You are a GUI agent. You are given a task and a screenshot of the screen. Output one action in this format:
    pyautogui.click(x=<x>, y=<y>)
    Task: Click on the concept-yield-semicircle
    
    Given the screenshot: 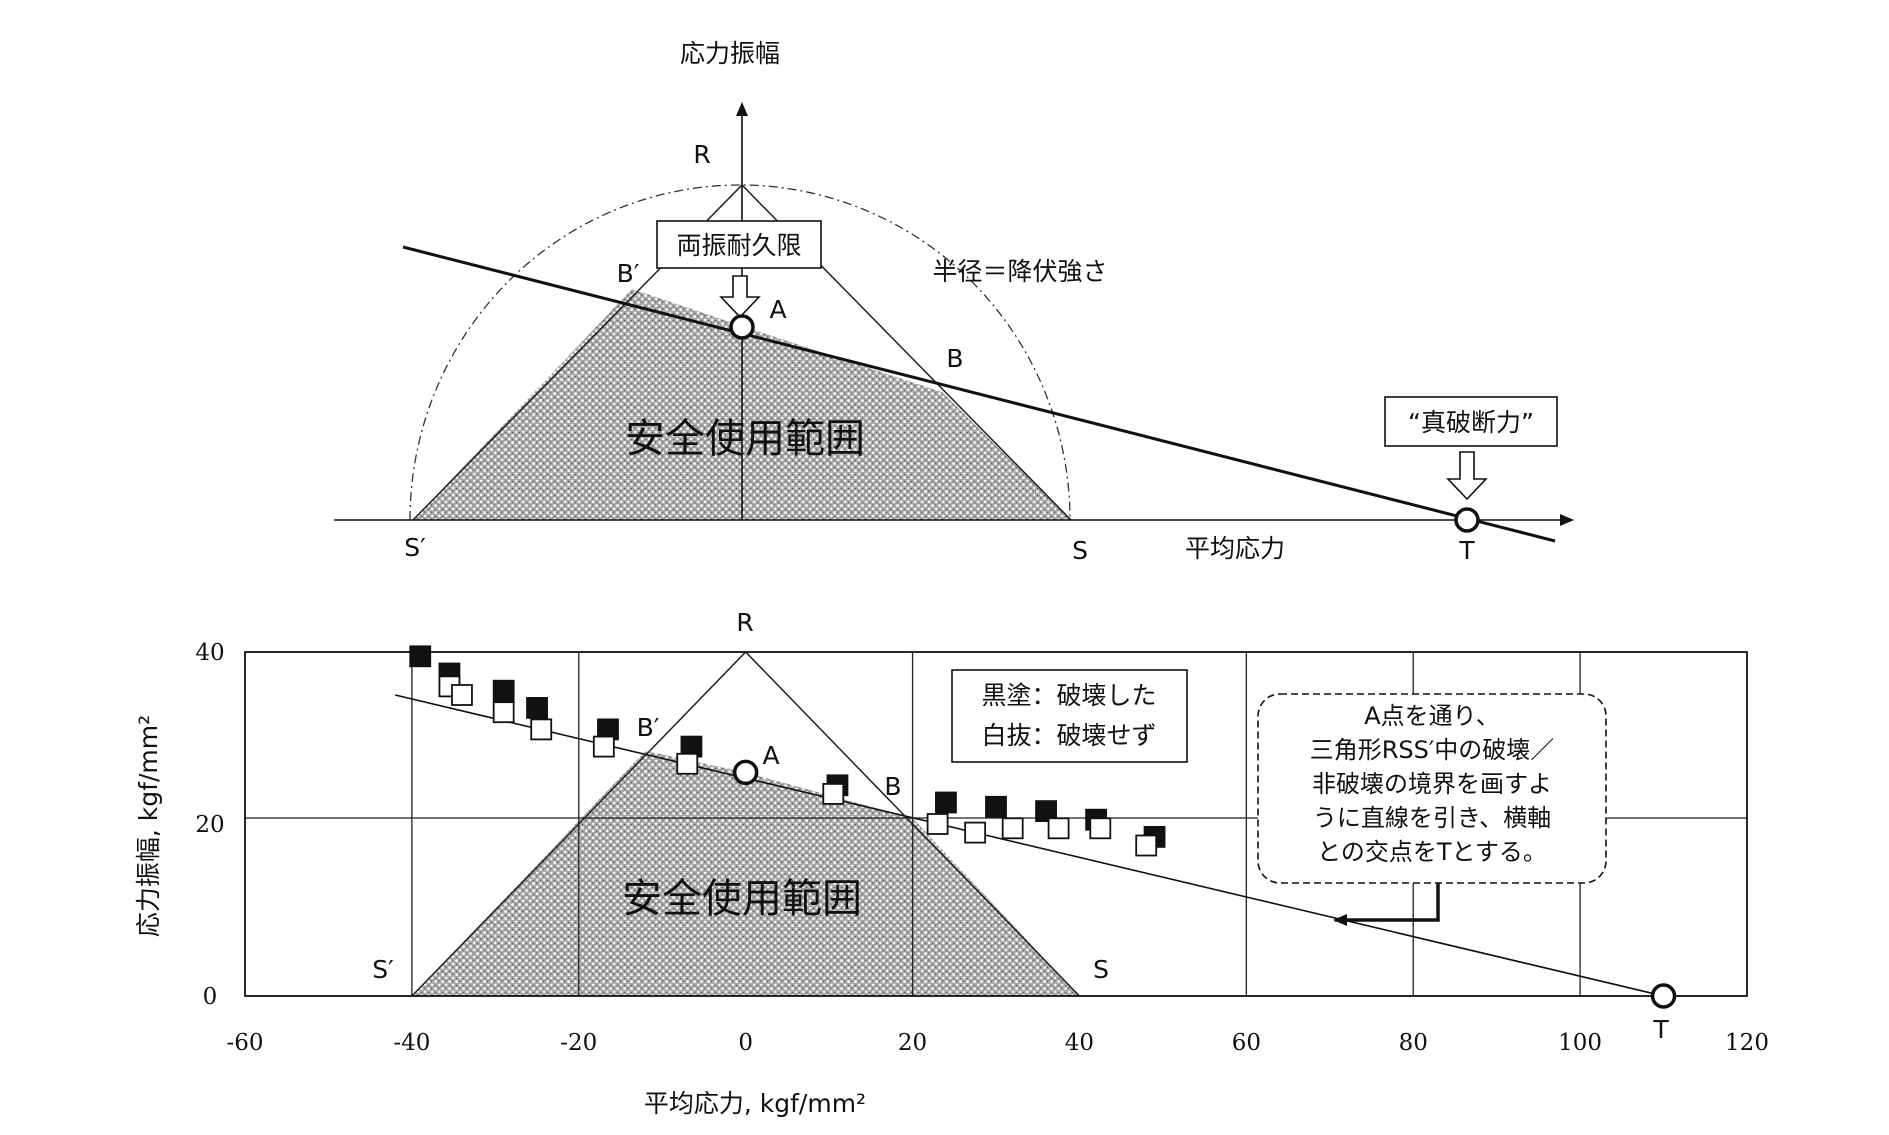 What is the action you would take?
    pyautogui.click(x=740, y=352)
    